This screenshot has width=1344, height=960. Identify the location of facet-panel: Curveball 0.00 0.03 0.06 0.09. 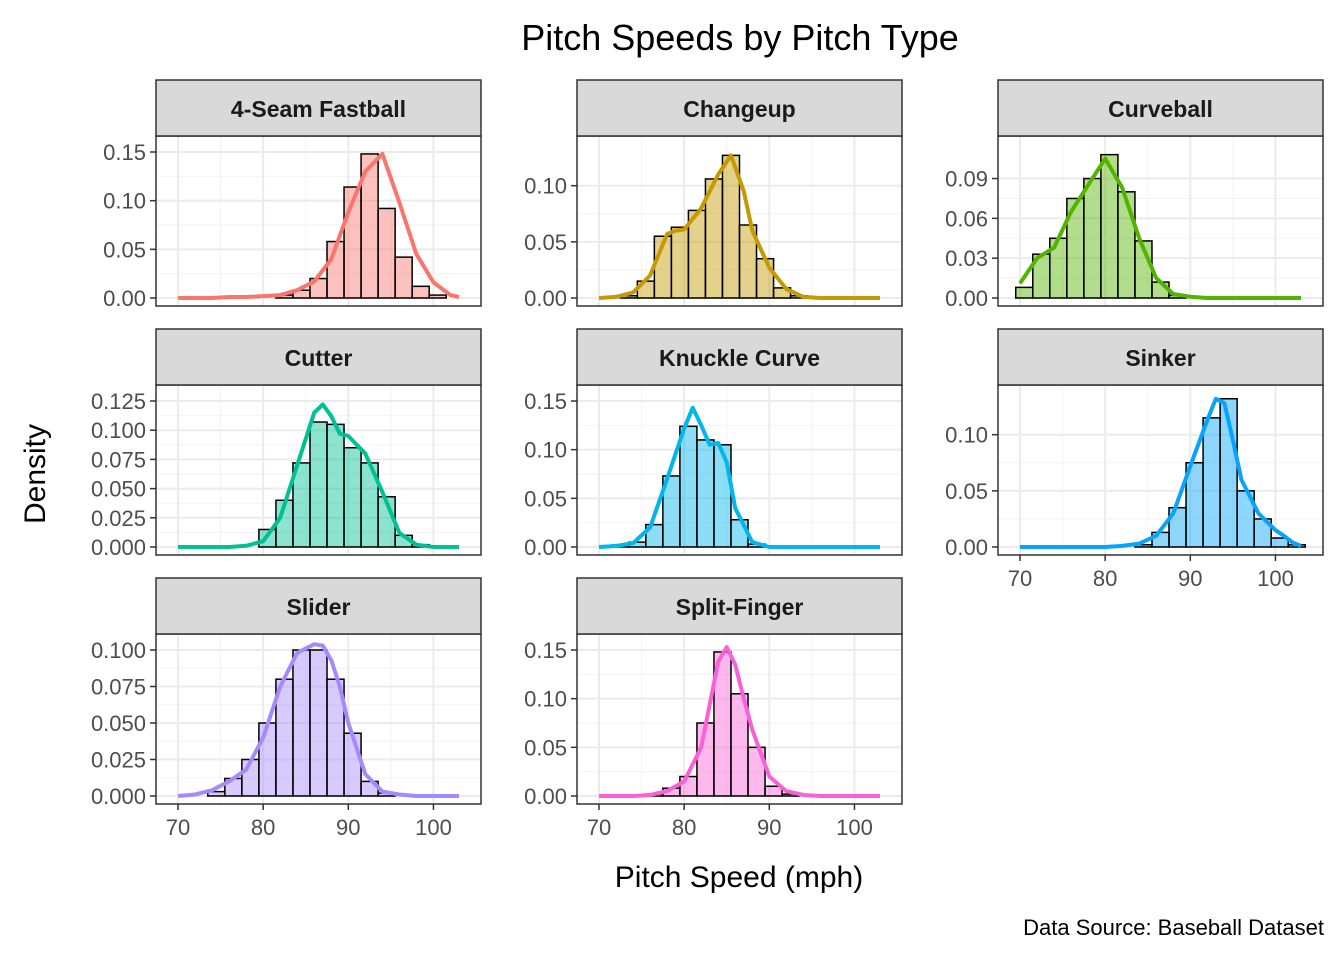
(1134, 195).